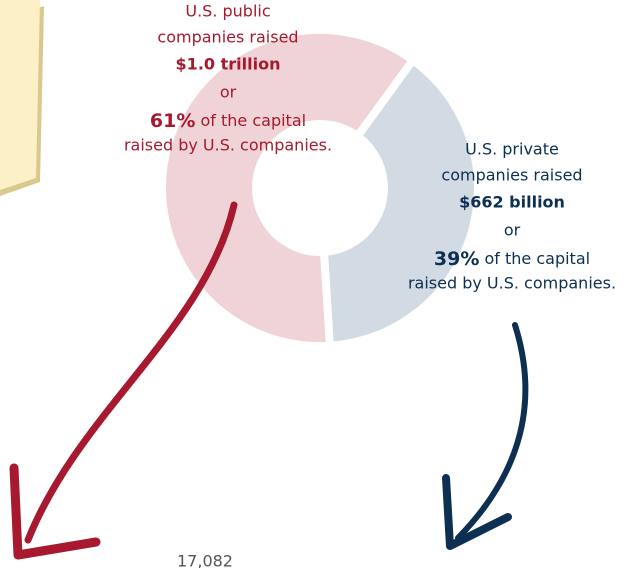 This screenshot has height=568, width=641. Describe the element at coordinates (172, 121) in the screenshot. I see `share-value: 61%` at that location.